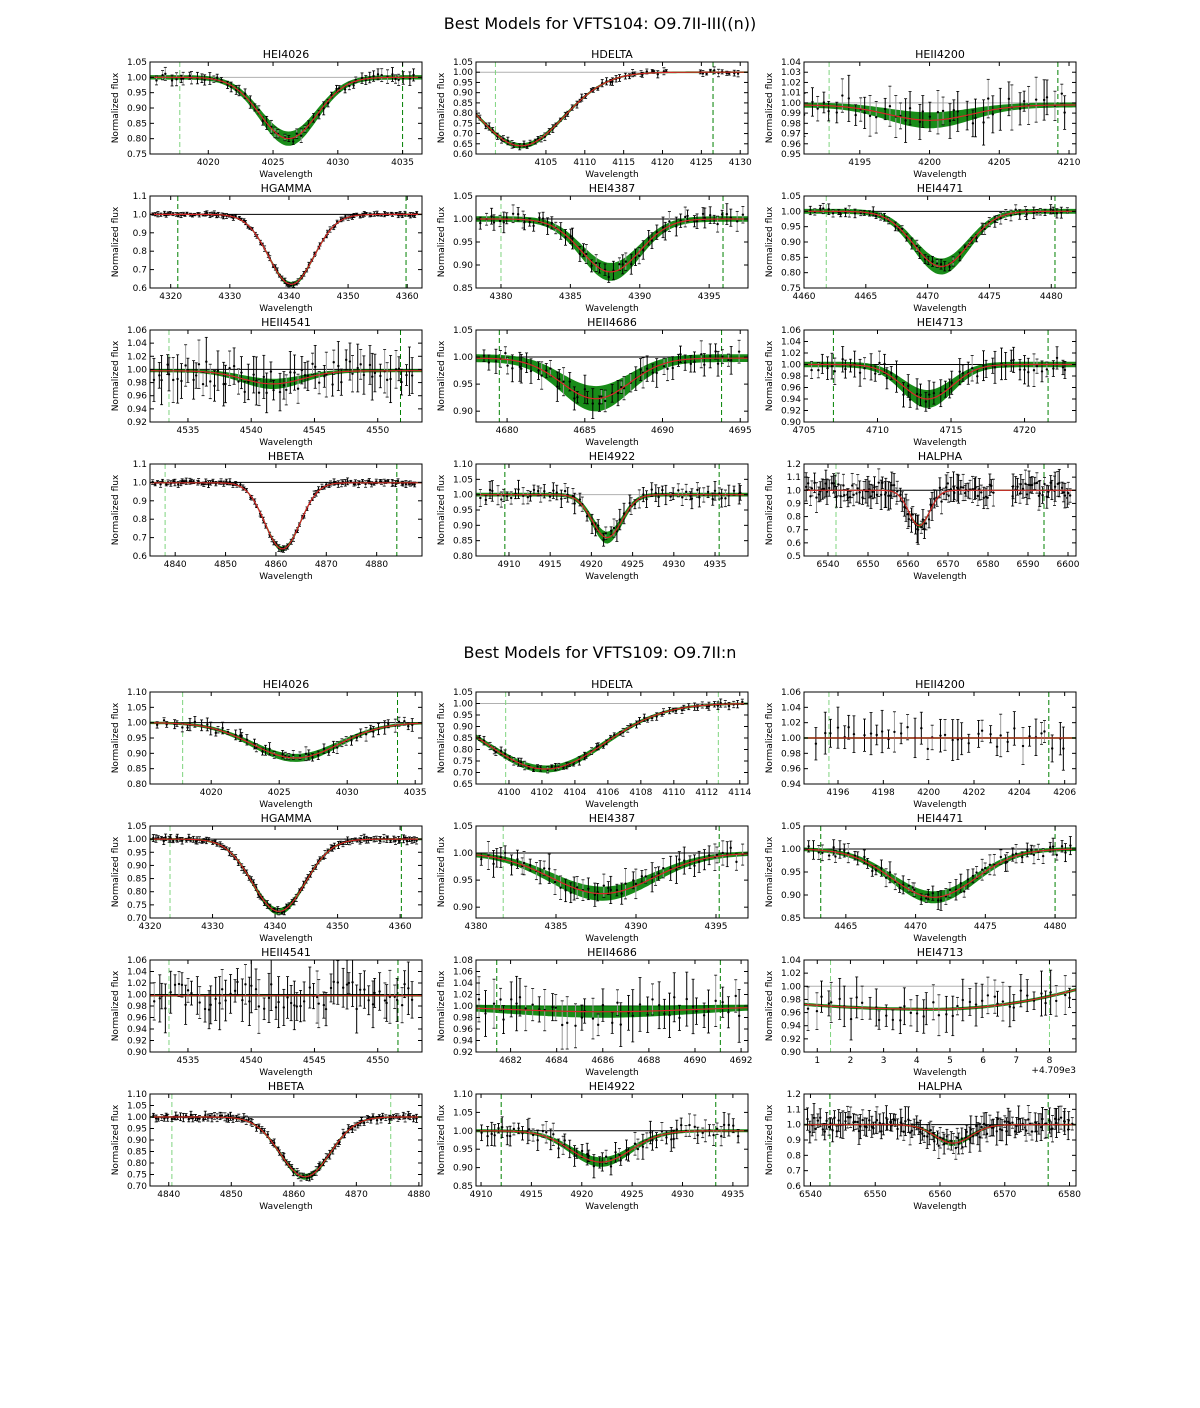 The image size is (1200, 1408). What do you see at coordinates (137, 410) in the screenshot?
I see `y-tick-label: 0.94` at bounding box center [137, 410].